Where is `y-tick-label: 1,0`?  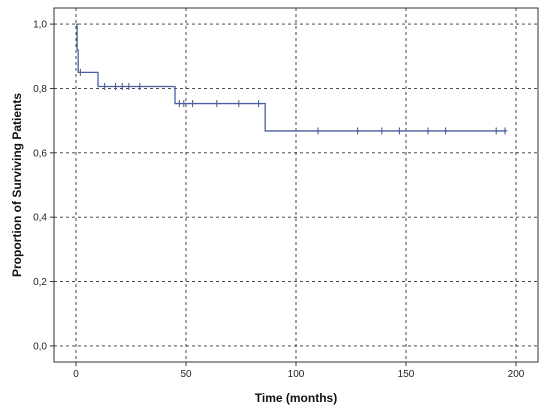 y-tick-label: 1,0 is located at coordinates (40, 25).